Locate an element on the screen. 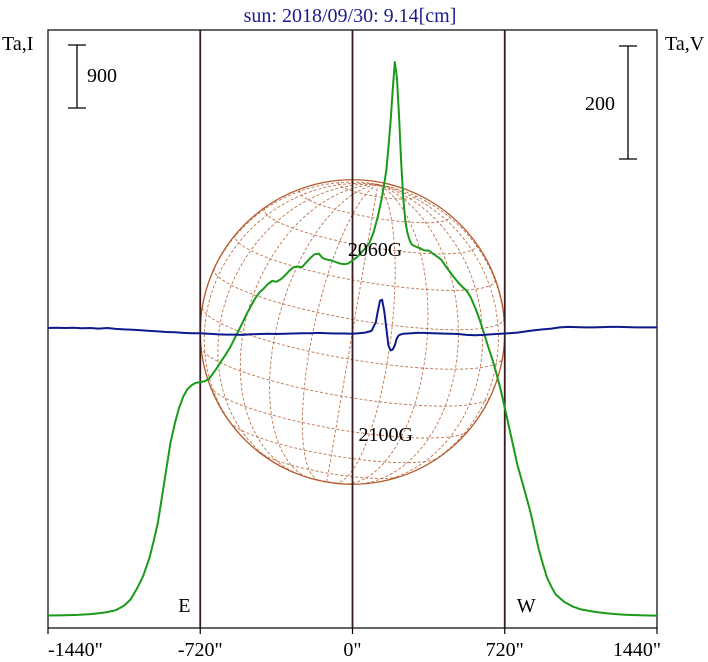 This screenshot has width=708, height=662. scale-right-value: 200 is located at coordinates (600, 104).